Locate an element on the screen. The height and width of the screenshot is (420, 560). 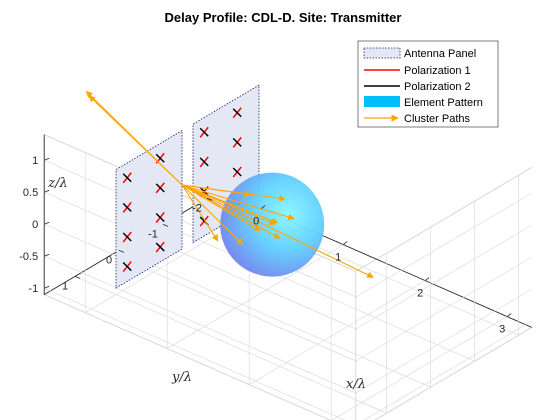
x-tick-label: 3 is located at coordinates (502, 330).